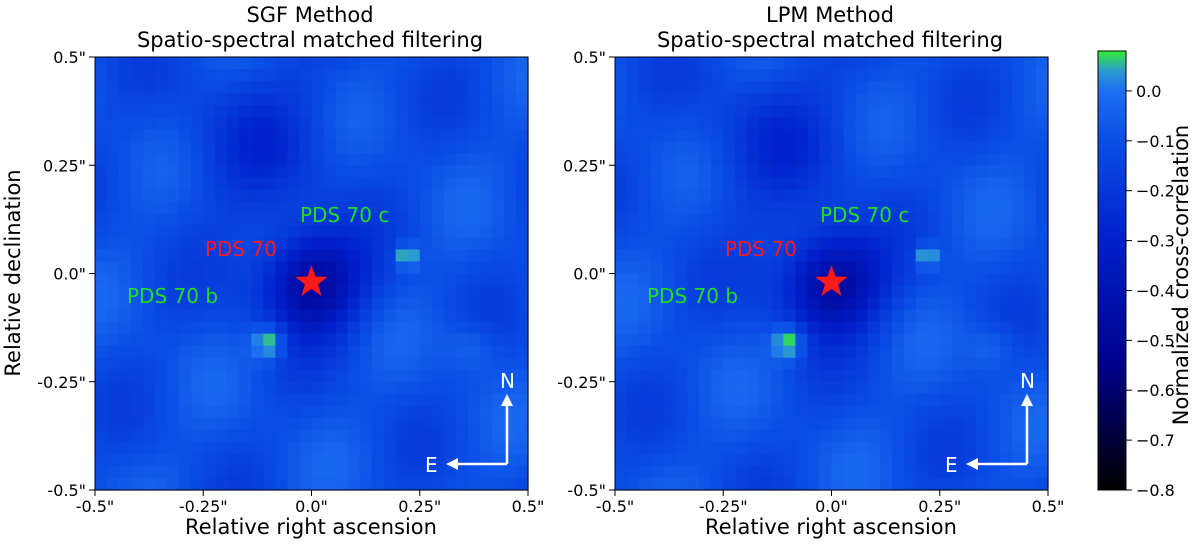 This screenshot has width=1200, height=544. I want to click on y-ticks-right: 0.5" 0.25" 0.0" -0.25" -0.5", so click(586, 274).